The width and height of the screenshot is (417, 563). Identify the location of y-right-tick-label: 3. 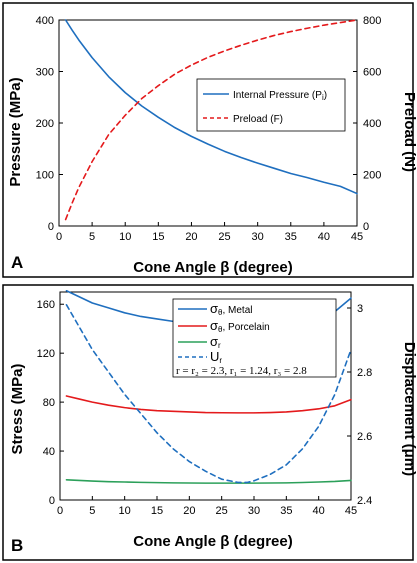
(360, 309).